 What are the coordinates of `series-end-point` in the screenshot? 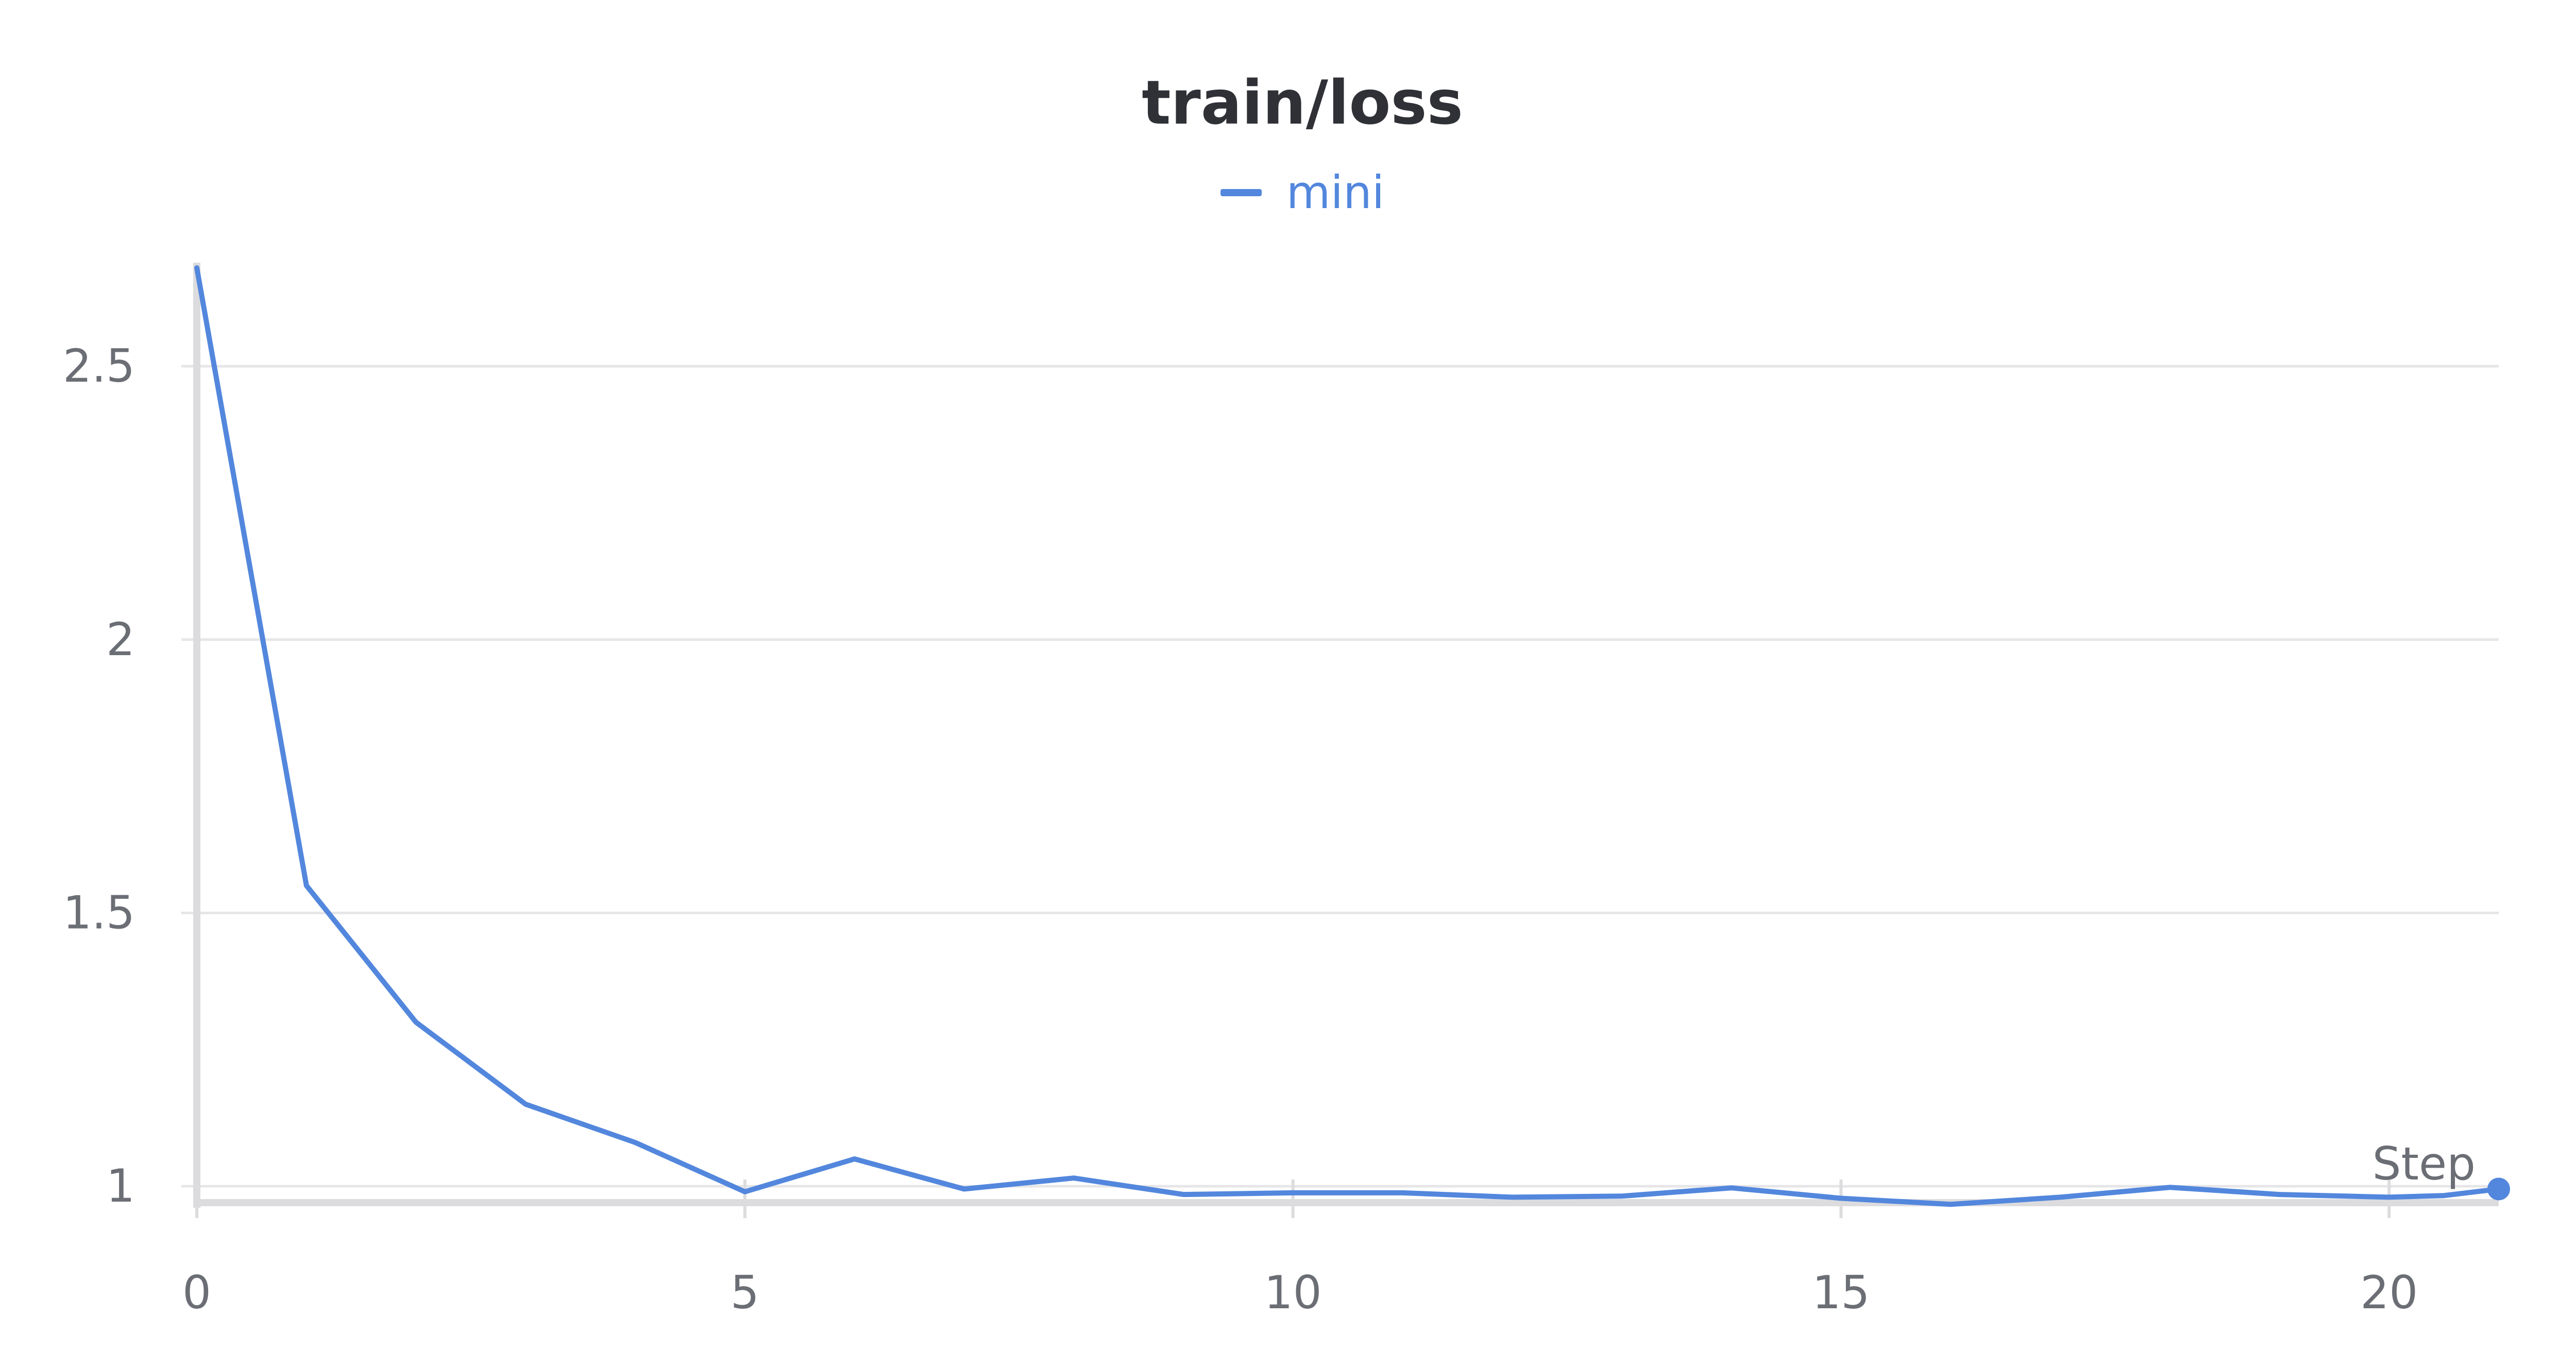 It's located at (2498, 1189).